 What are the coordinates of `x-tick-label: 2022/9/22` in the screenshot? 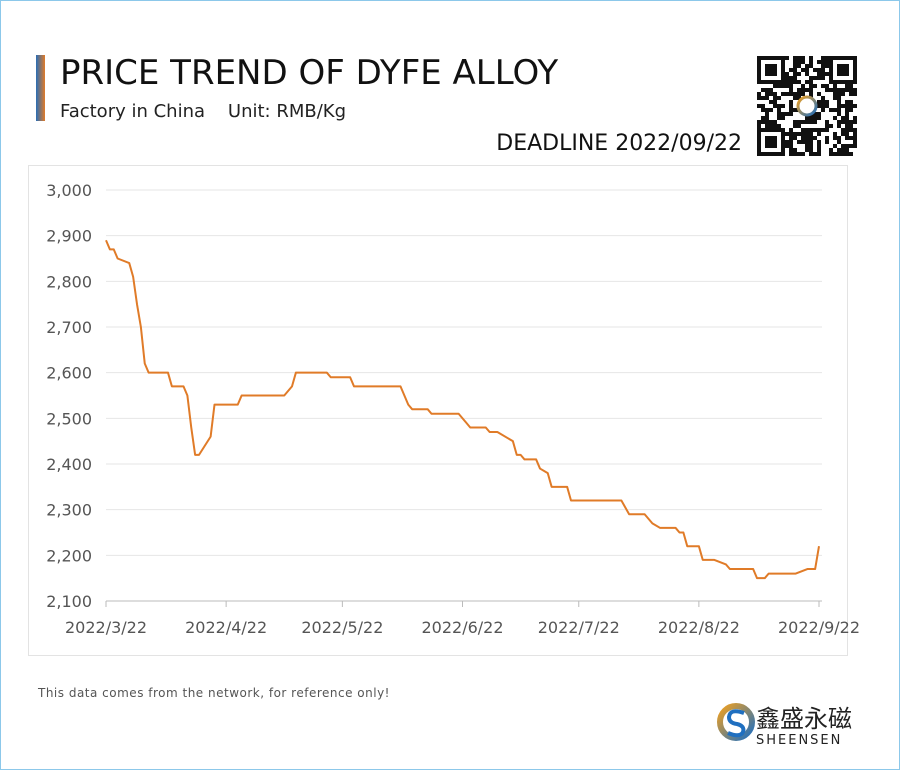 It's located at (819, 627).